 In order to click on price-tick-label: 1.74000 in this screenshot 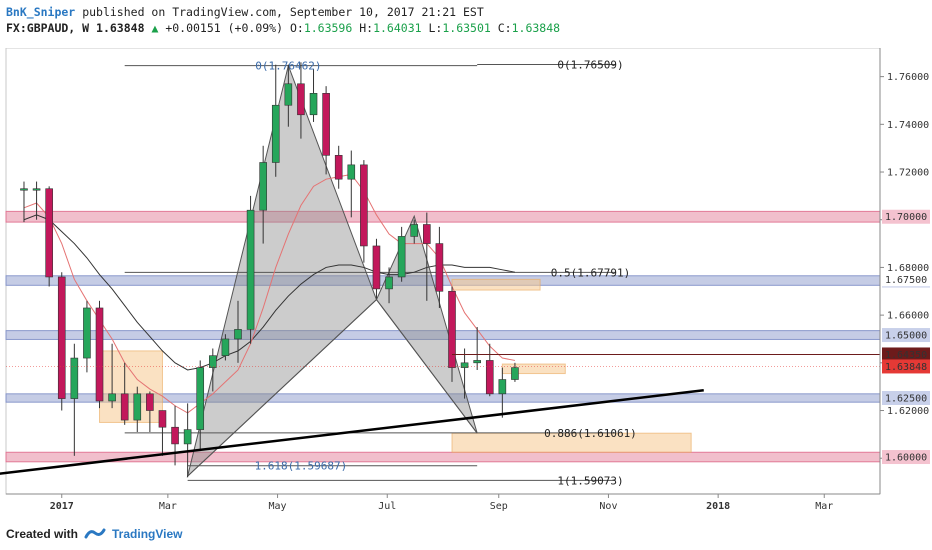, I will do `click(908, 125)`.